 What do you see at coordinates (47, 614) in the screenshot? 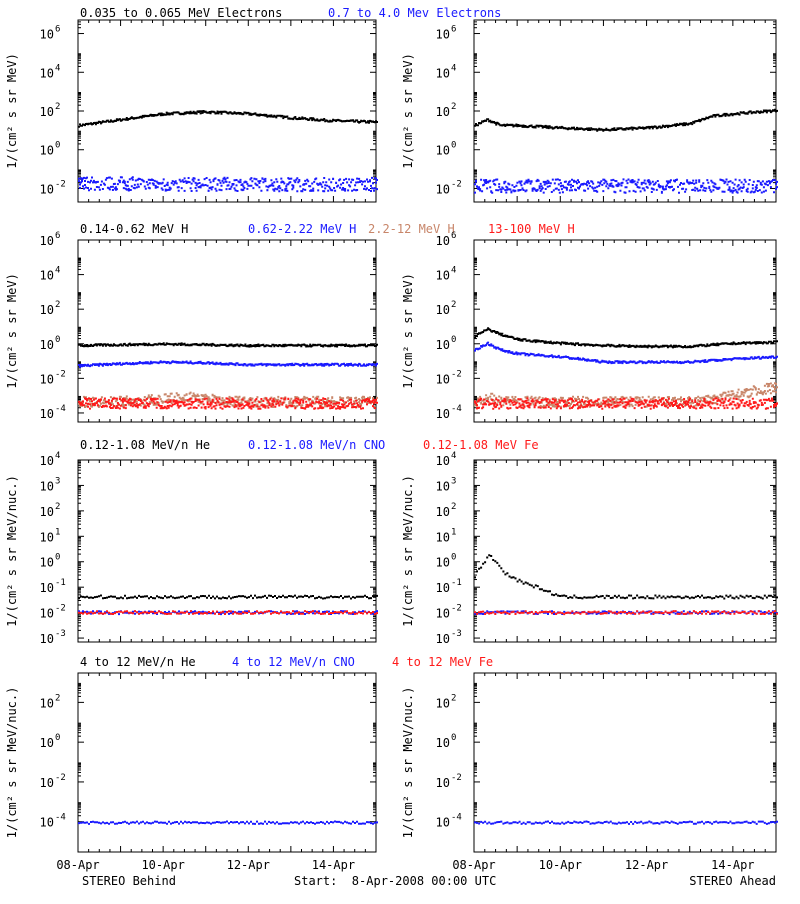
I see `ytick-2-0-1: 10` at bounding box center [47, 614].